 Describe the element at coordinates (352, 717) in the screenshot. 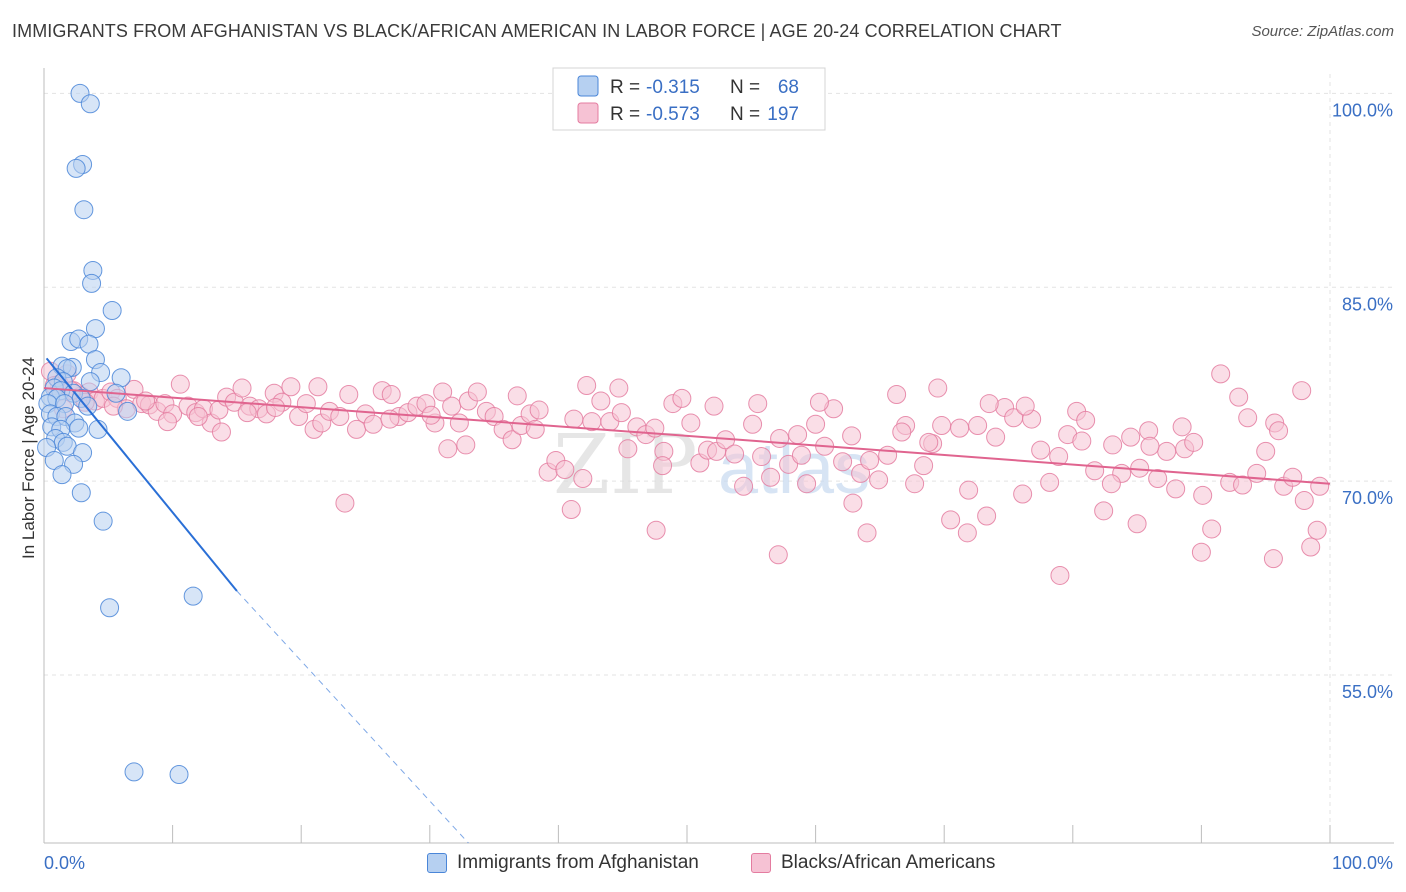

I see `trend-line-blue-extension` at that location.